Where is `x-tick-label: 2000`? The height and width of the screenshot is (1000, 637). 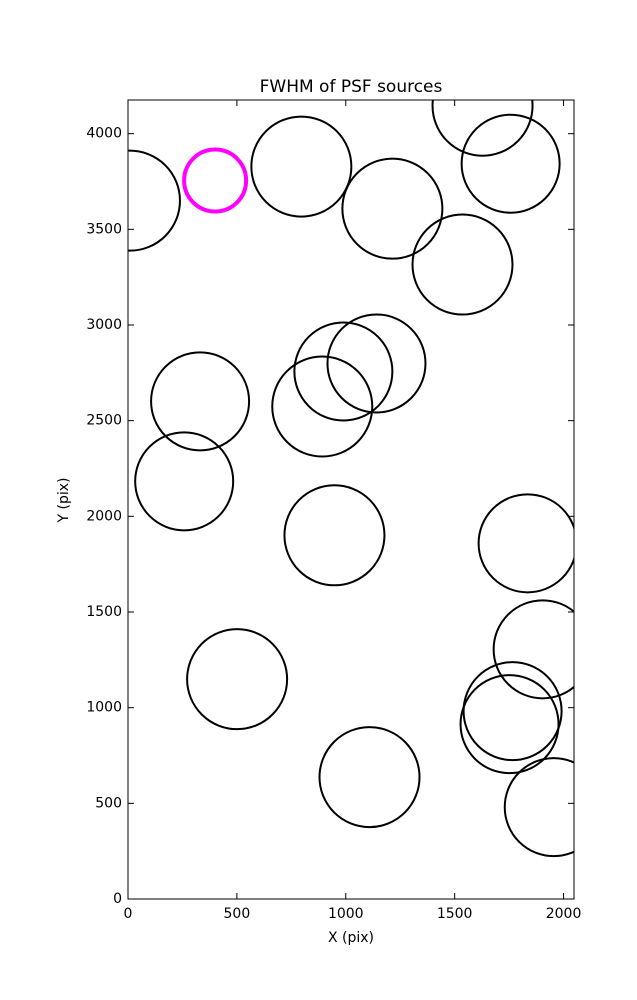 x-tick-label: 2000 is located at coordinates (564, 914).